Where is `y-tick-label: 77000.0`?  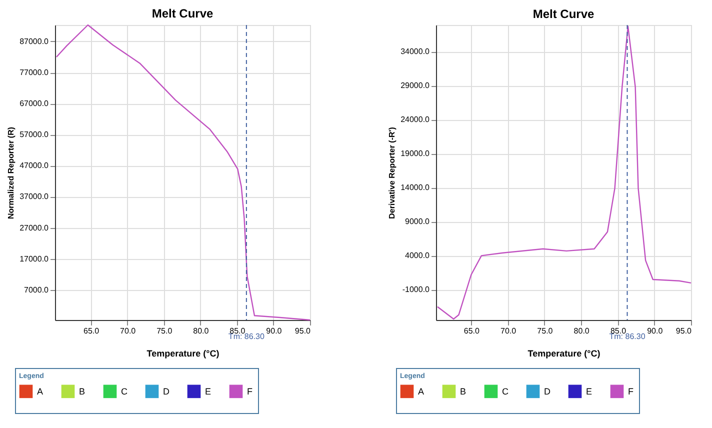 y-tick-label: 77000.0 is located at coordinates (35, 73).